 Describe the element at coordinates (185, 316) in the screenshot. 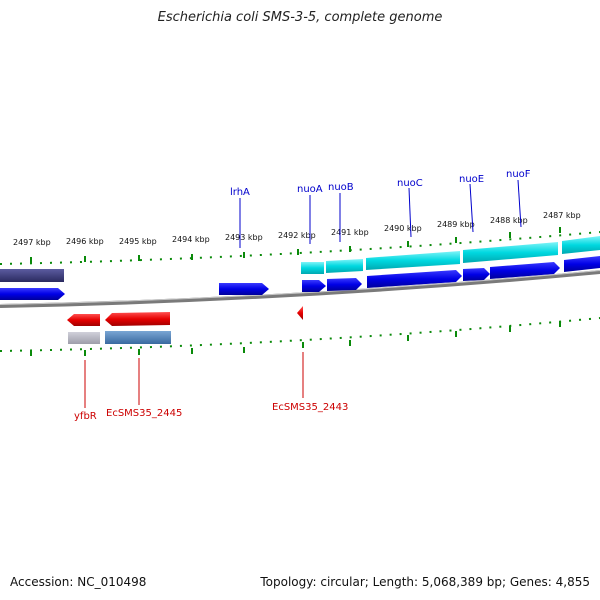

I see `cds-track-red` at that location.